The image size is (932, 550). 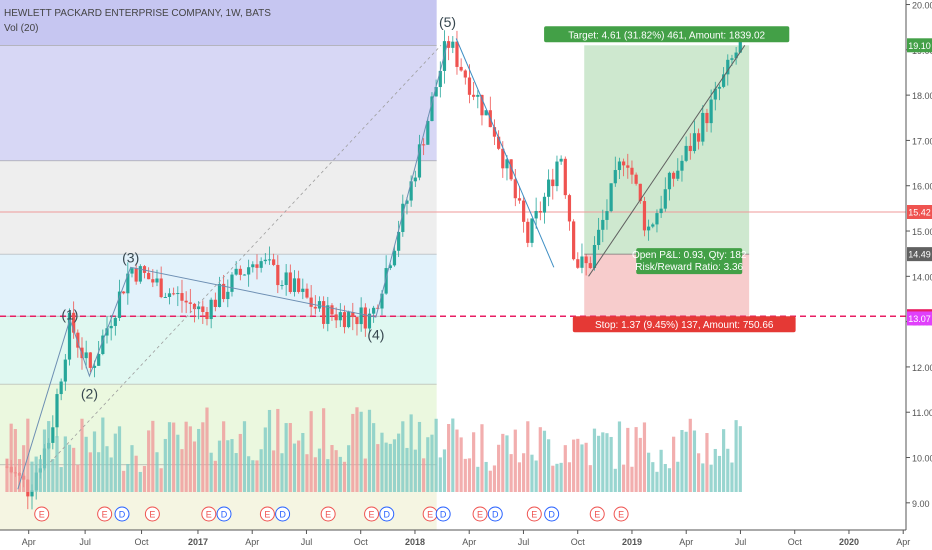 I want to click on time-axis-bg, so click(x=466, y=540).